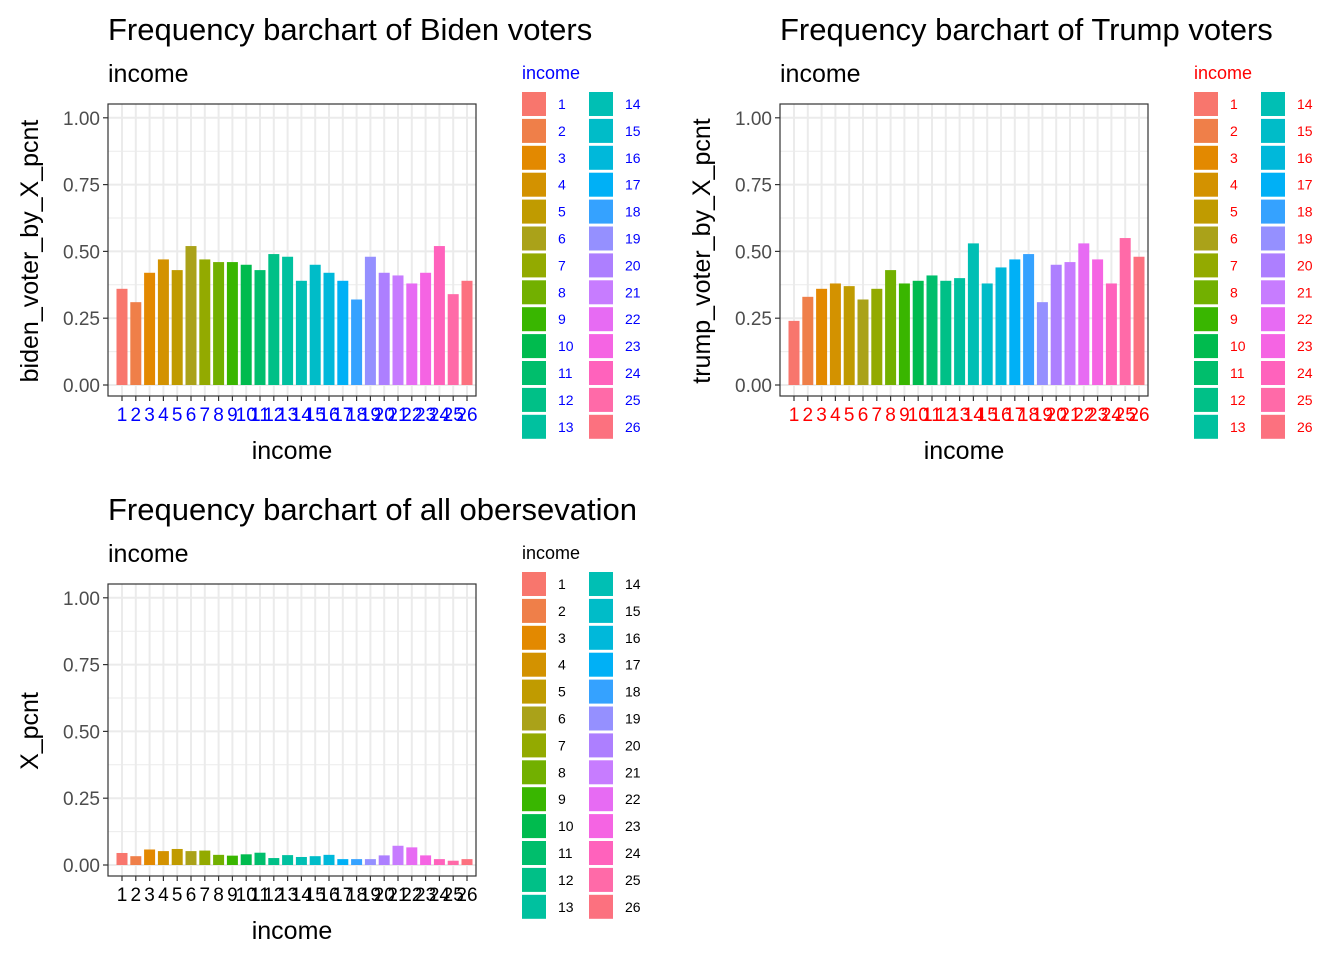 Image resolution: width=1344 pixels, height=960 pixels. I want to click on chart-title: Frequency barchart of Trump voters, so click(1026, 29).